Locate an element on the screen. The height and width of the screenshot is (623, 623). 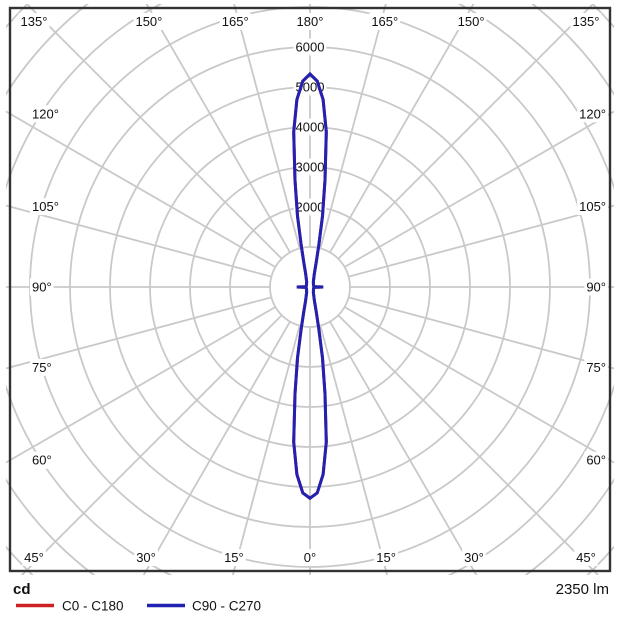
radial-tick-label: 6000 is located at coordinates (310, 47).